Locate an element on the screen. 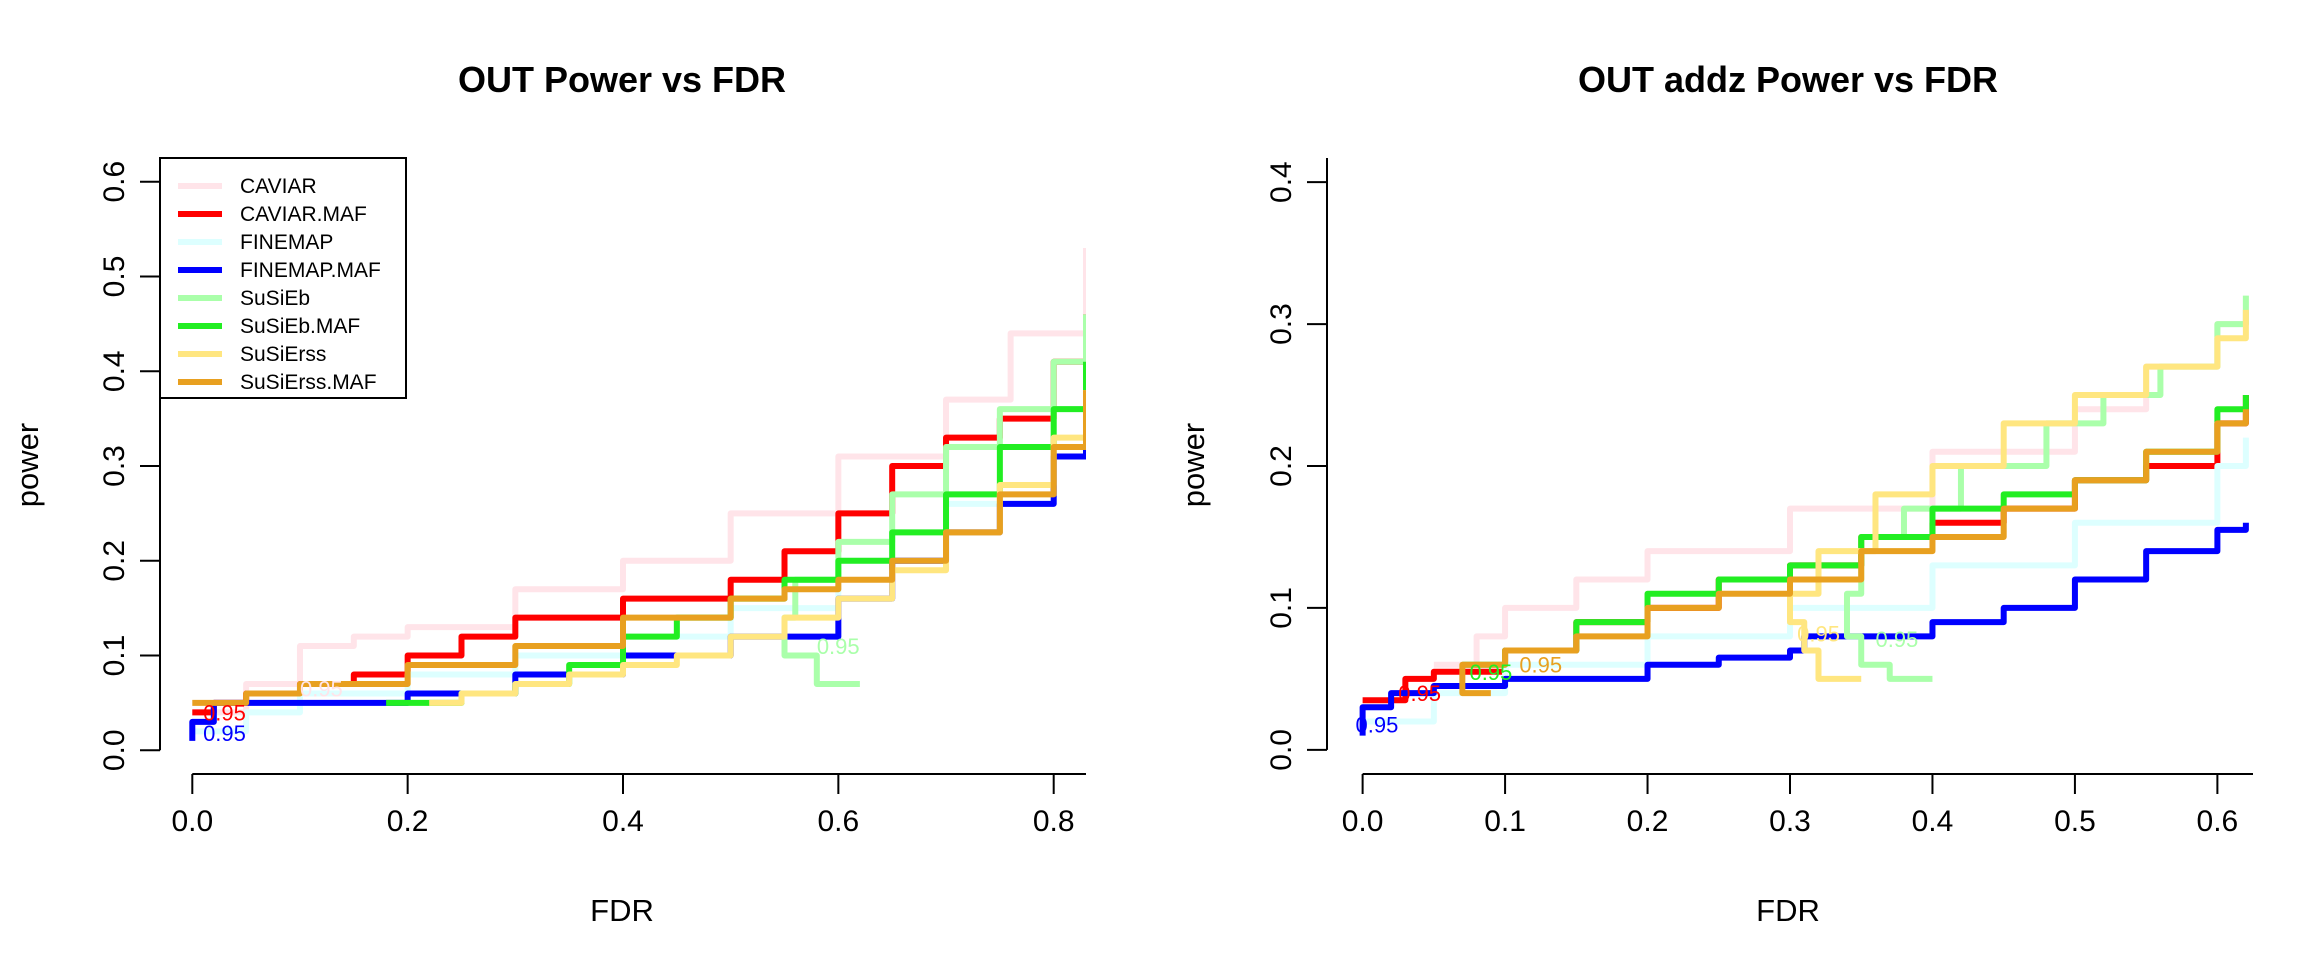 The height and width of the screenshot is (965, 2304). legend-entry: CAVIAR.MAF is located at coordinates (303, 214).